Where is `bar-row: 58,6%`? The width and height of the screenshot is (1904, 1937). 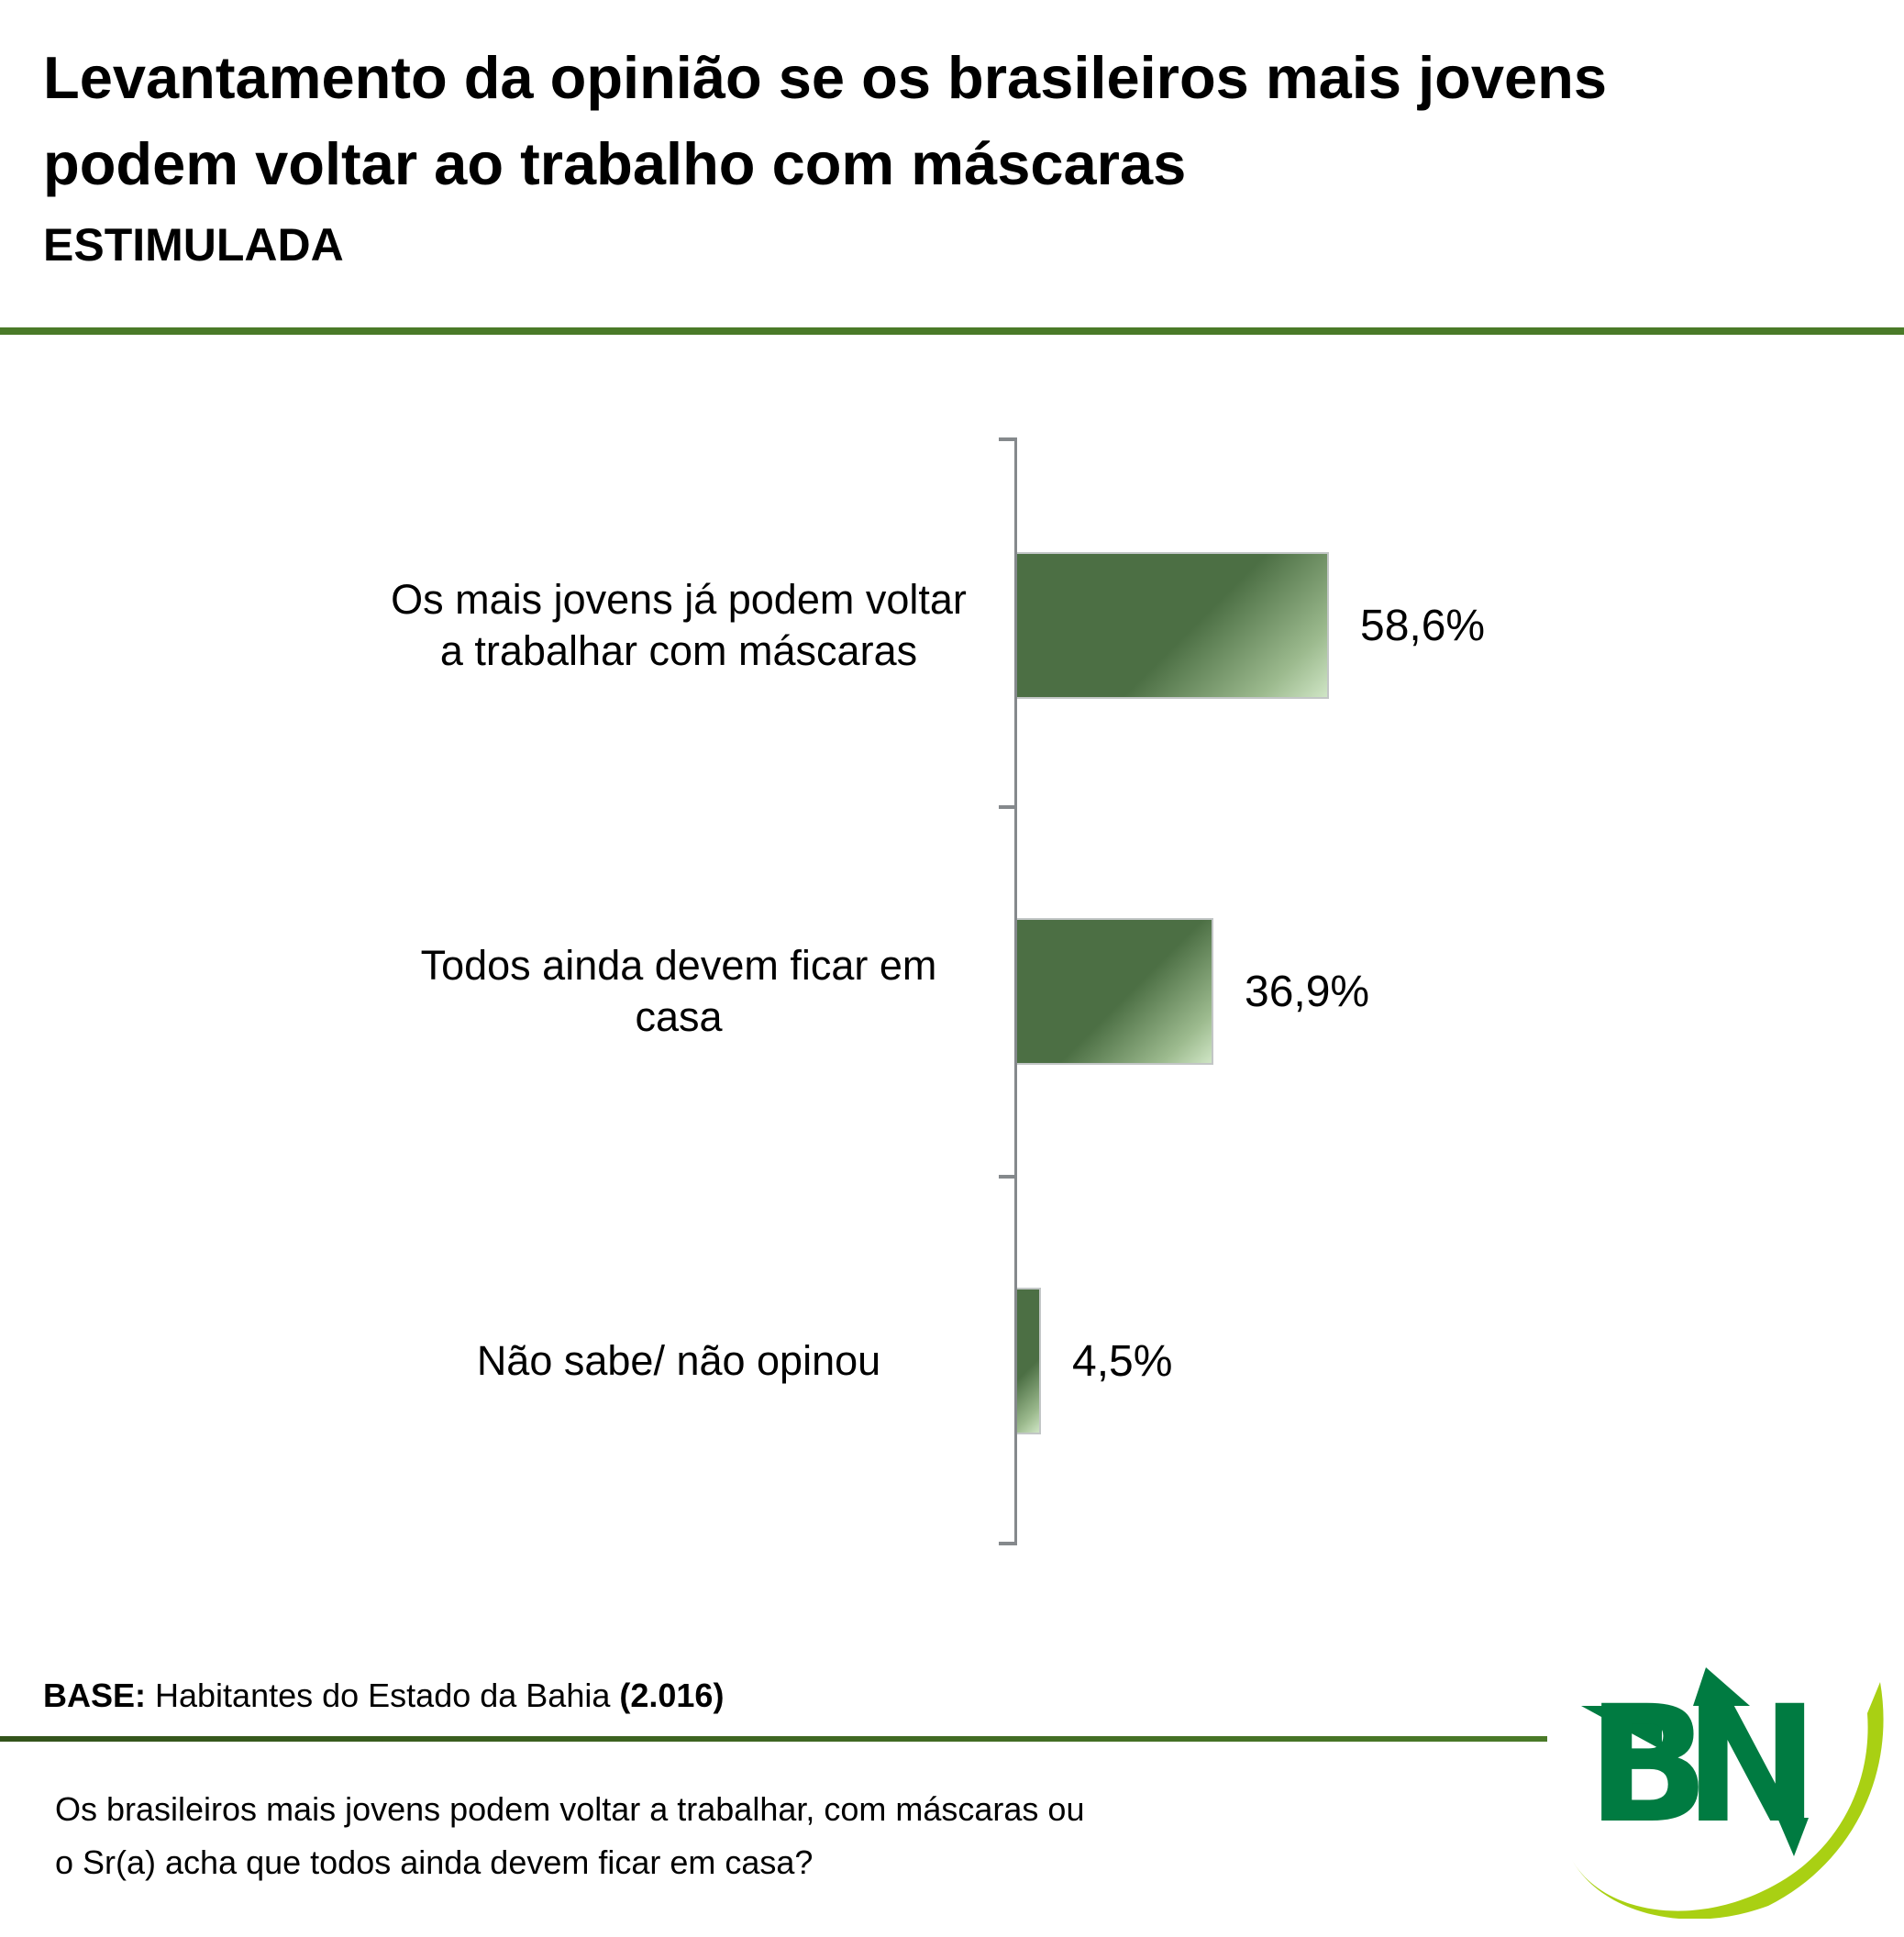
bar-row: 58,6% is located at coordinates (1251, 625).